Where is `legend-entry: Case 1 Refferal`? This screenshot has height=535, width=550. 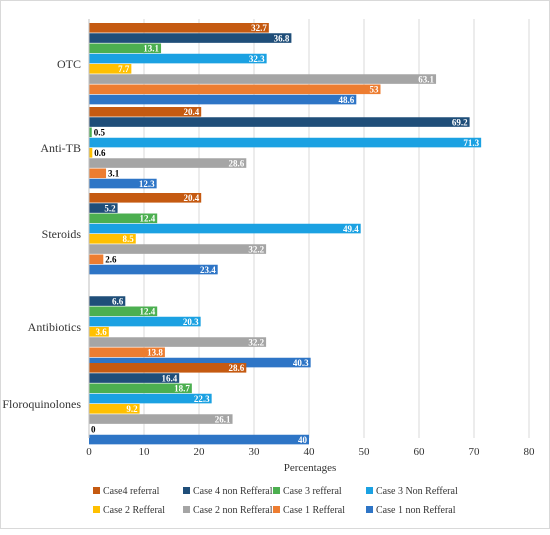 legend-entry: Case 1 Refferal is located at coordinates (314, 510).